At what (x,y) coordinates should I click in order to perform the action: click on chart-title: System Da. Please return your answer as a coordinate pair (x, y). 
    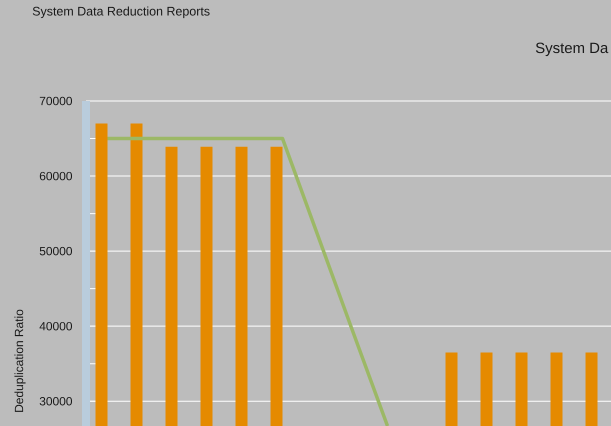
    Looking at the image, I should click on (572, 49).